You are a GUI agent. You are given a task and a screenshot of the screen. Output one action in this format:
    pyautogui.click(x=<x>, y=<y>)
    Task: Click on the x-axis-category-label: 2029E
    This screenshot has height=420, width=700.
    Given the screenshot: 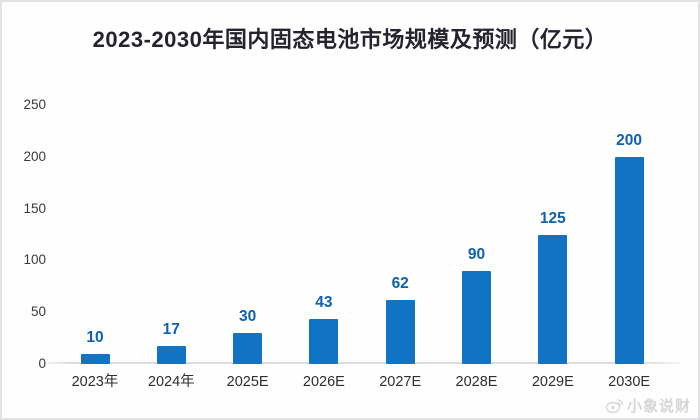 What is the action you would take?
    pyautogui.click(x=552, y=382)
    